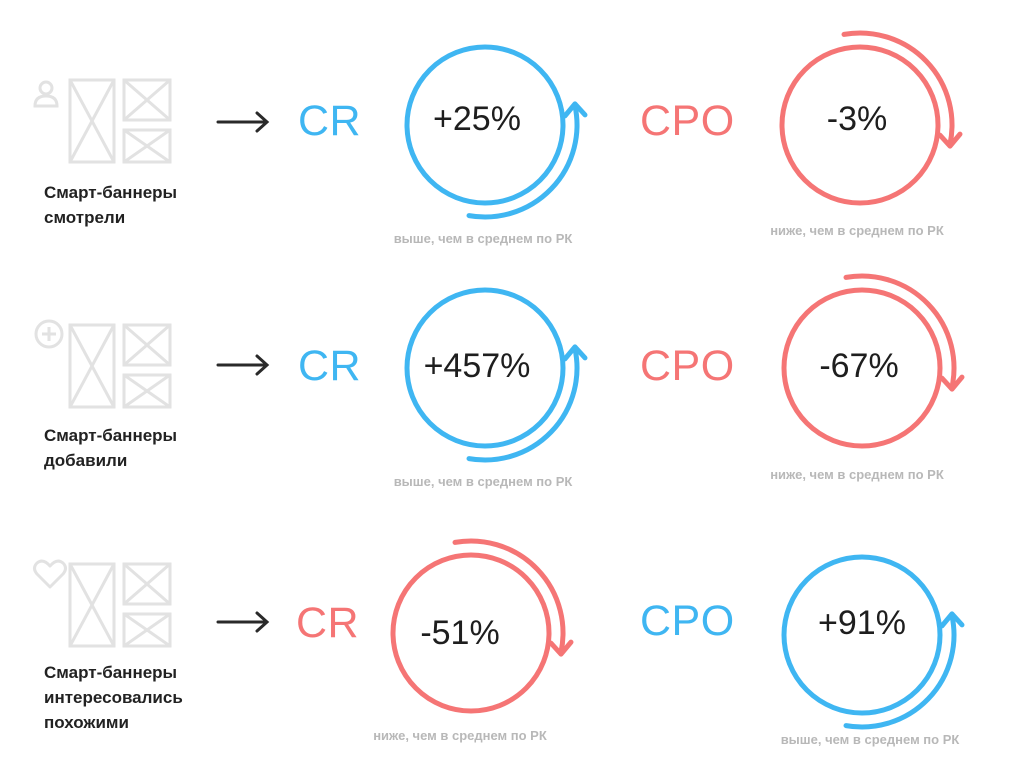 The width and height of the screenshot is (1017, 773). What do you see at coordinates (49, 334) in the screenshot?
I see `plus-circle-icon` at bounding box center [49, 334].